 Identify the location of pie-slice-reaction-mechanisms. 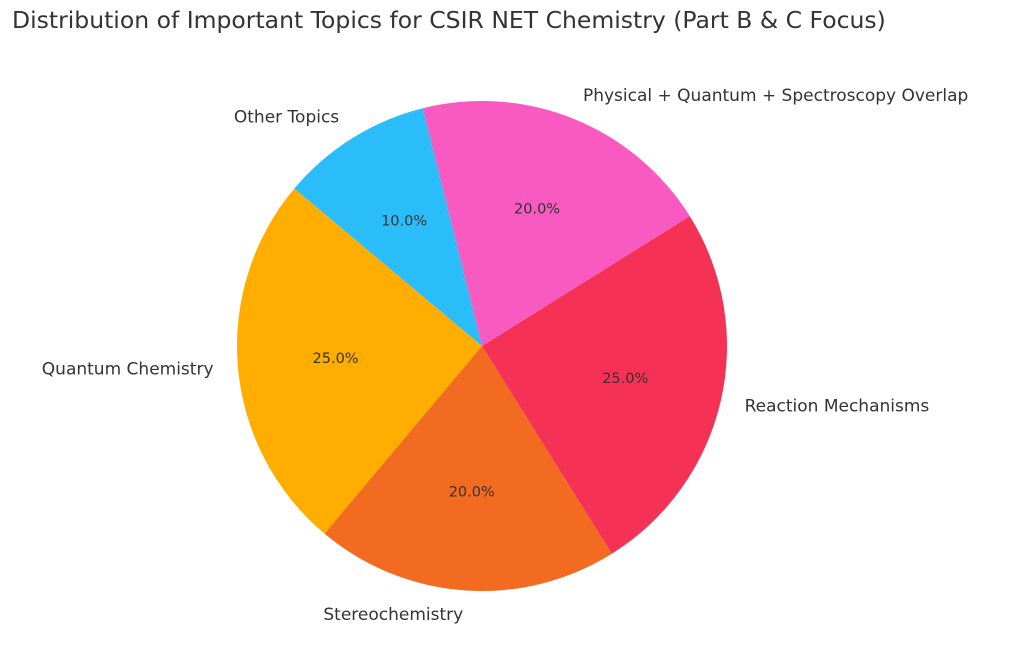
(604, 385).